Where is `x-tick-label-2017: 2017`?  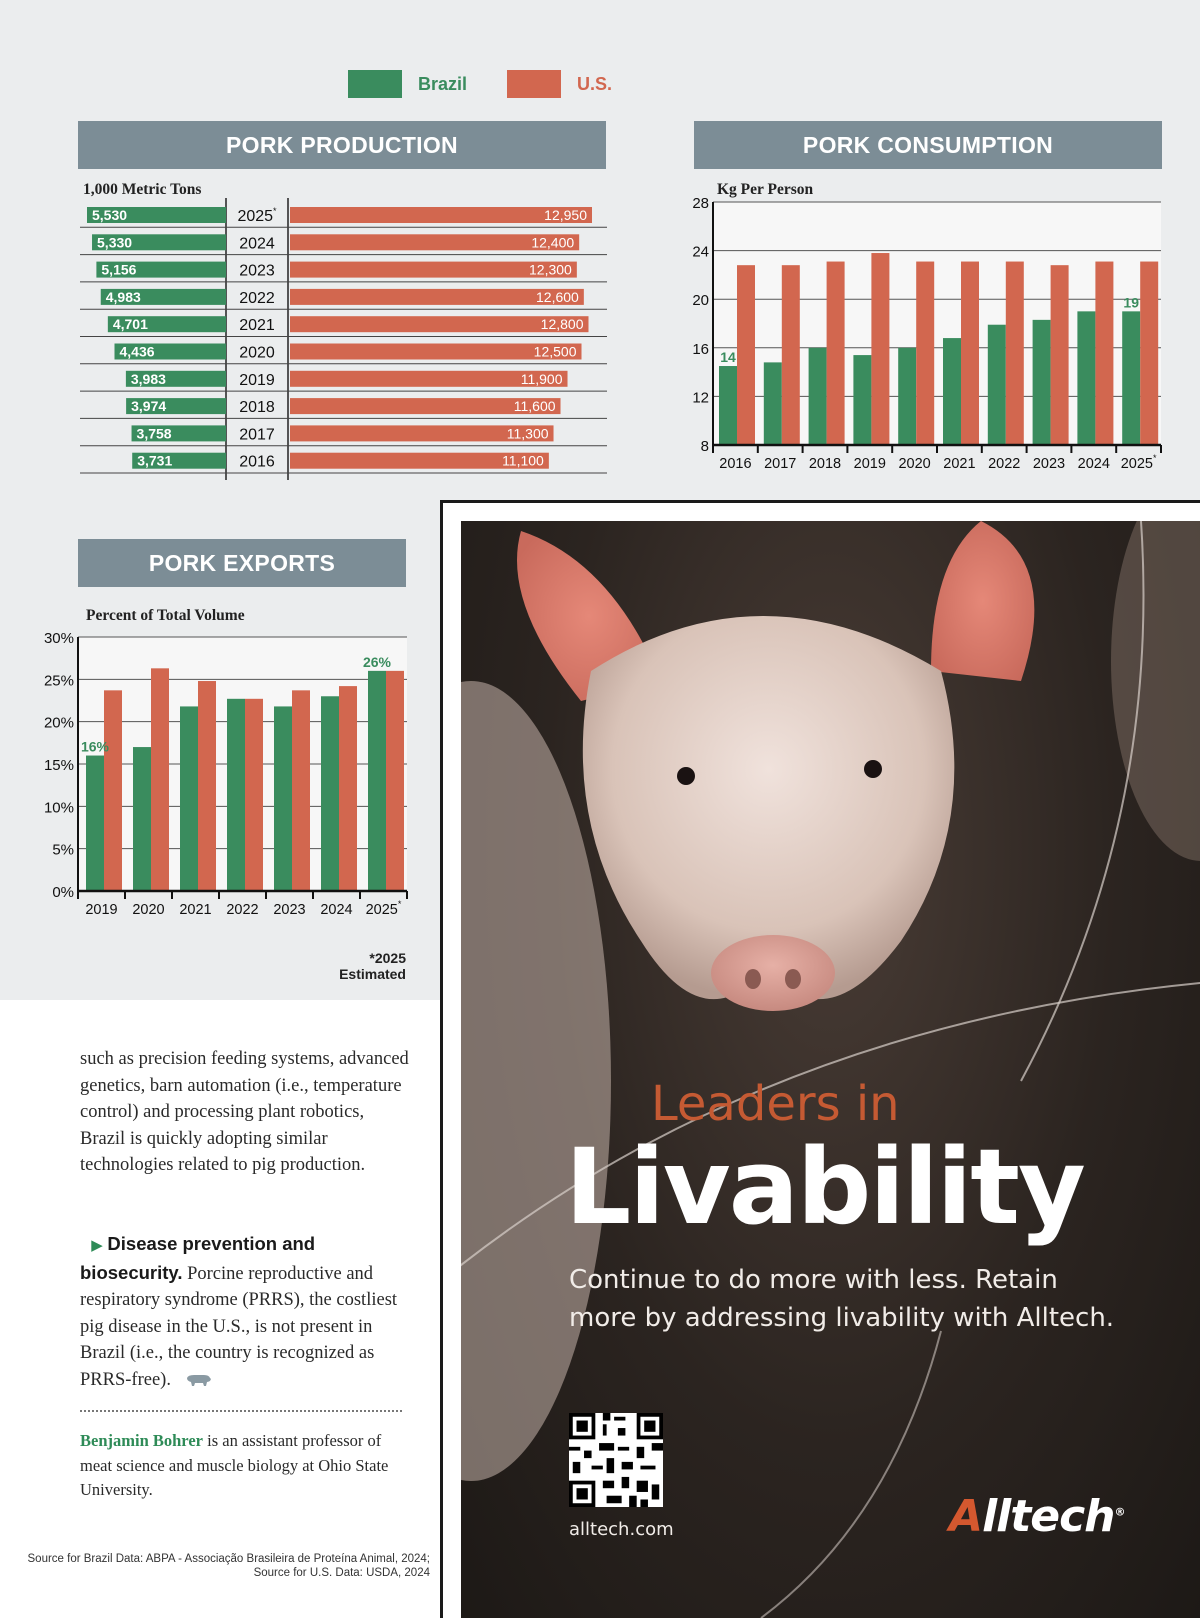 x-tick-label-2017: 2017 is located at coordinates (780, 464).